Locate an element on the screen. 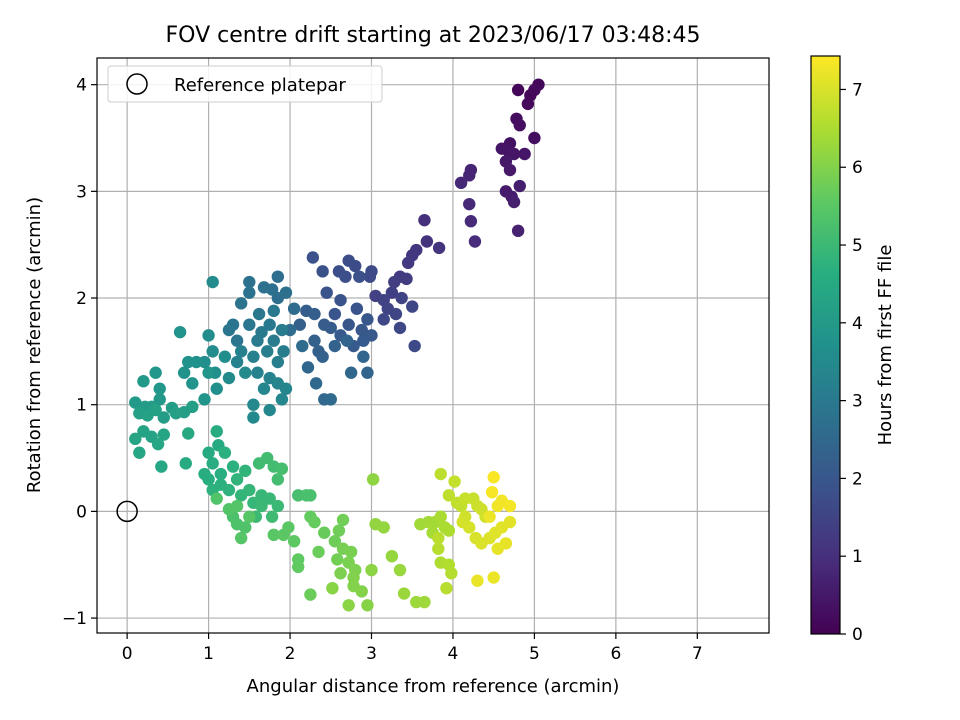 The image size is (960, 720). y-tick-label: 4 is located at coordinates (81, 86).